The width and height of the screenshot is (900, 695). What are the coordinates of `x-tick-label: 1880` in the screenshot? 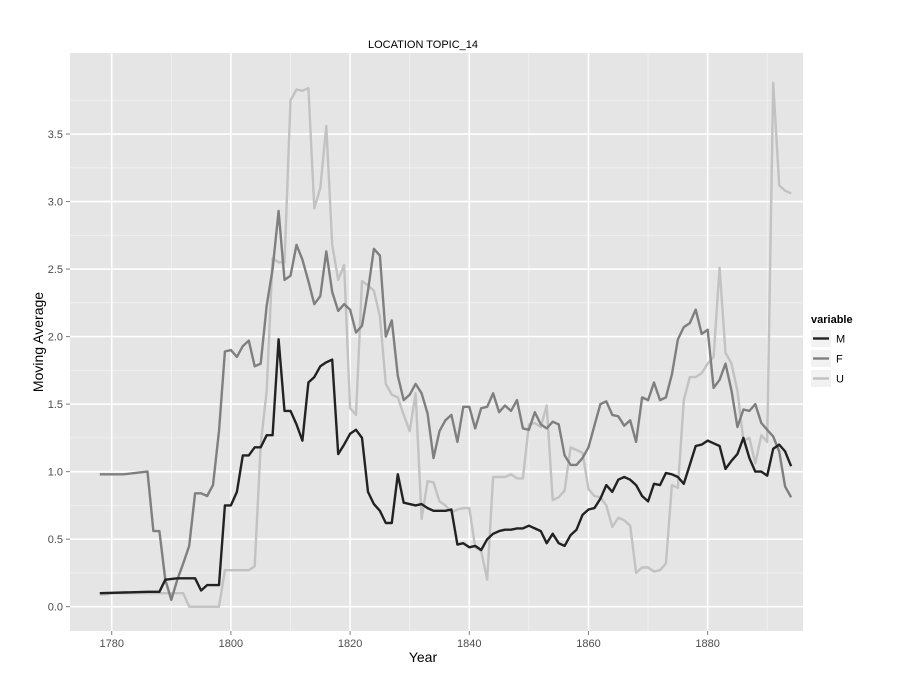 It's located at (707, 644).